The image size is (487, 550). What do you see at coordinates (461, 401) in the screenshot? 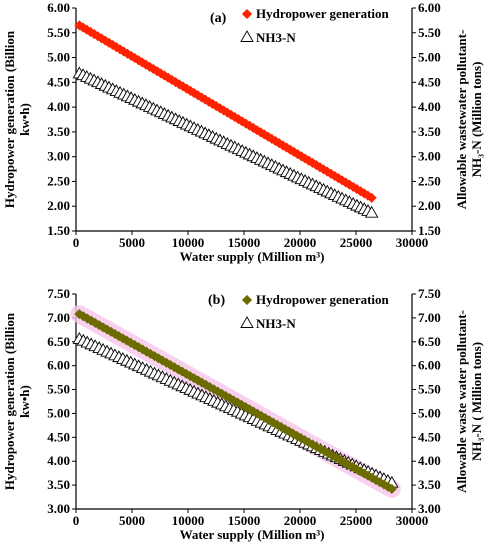
I see `y-axis-title-right: Allowable waste water pollutant-` at bounding box center [461, 401].